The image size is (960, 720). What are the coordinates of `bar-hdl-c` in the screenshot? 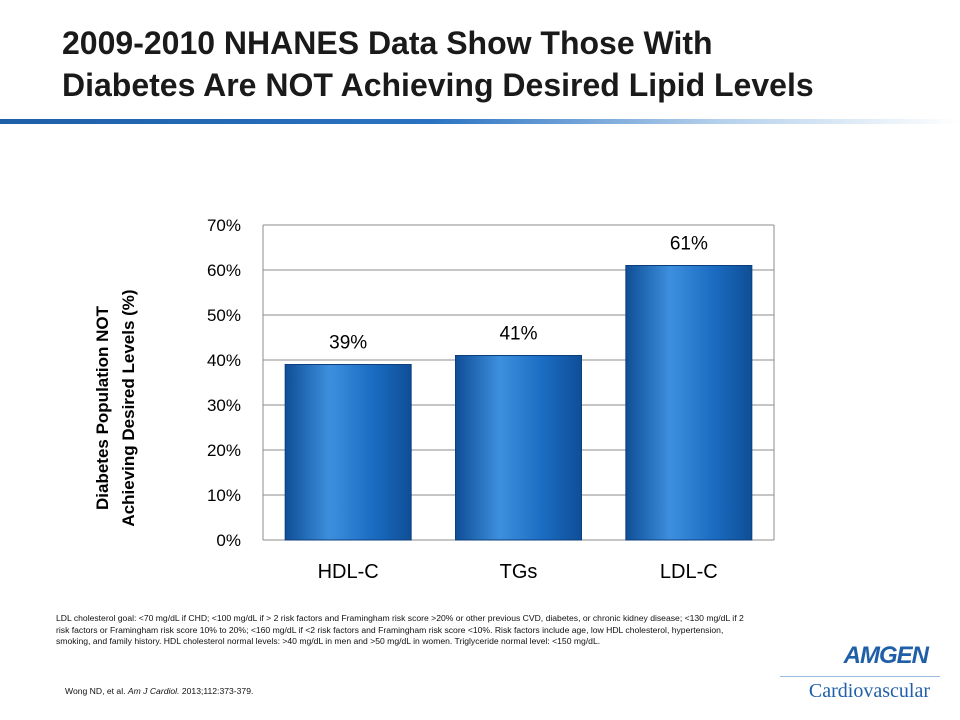 It's located at (348, 452).